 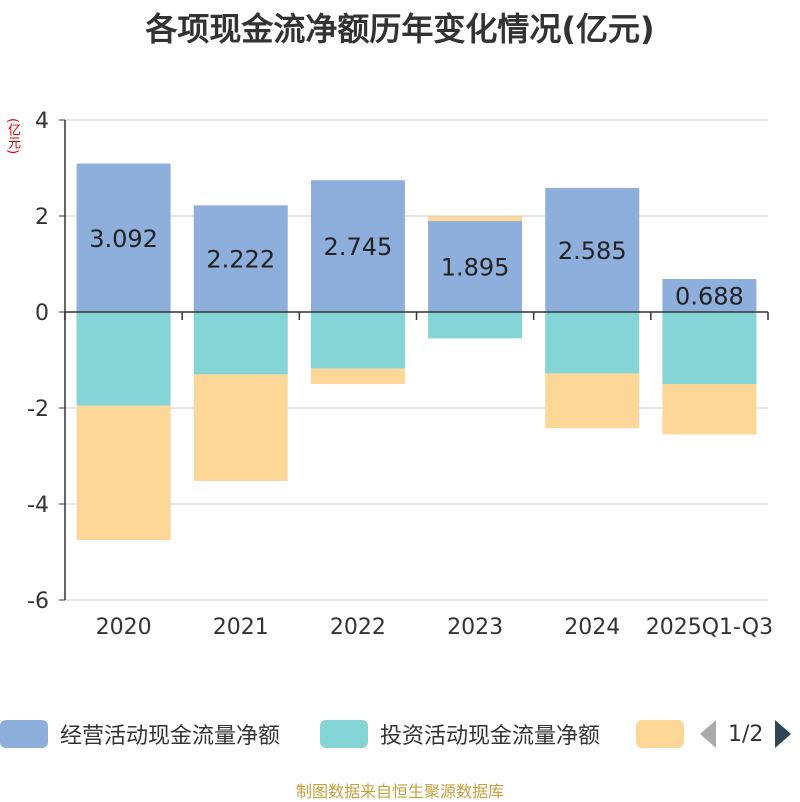 I want to click on y-tick-label: -2, so click(x=38, y=409).